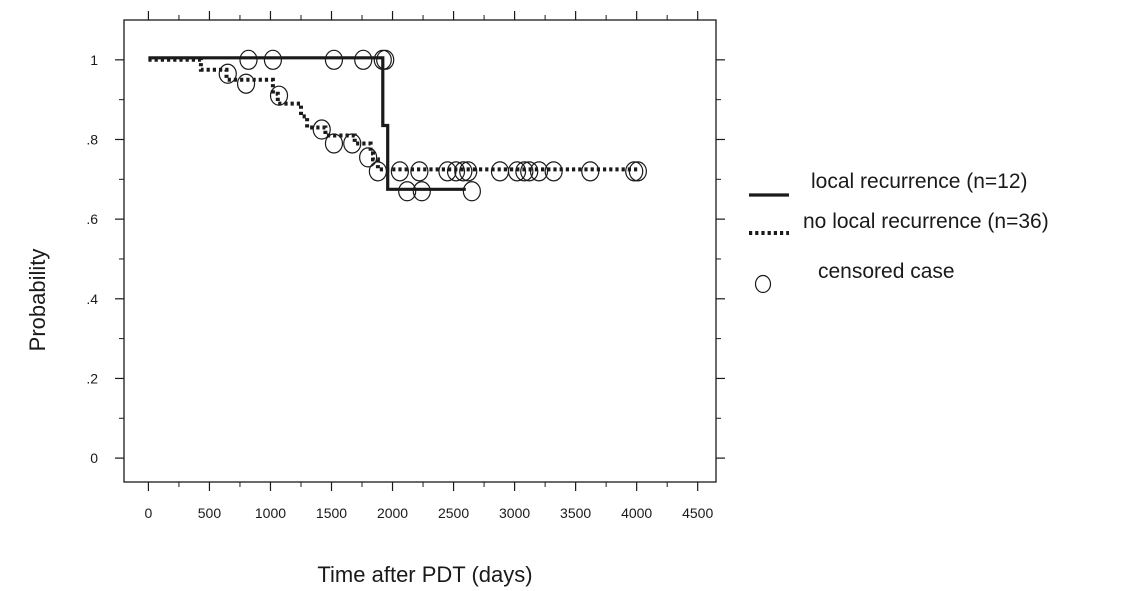 The image size is (1142, 591). Describe the element at coordinates (392, 513) in the screenshot. I see `x-tick-label: 2000` at that location.